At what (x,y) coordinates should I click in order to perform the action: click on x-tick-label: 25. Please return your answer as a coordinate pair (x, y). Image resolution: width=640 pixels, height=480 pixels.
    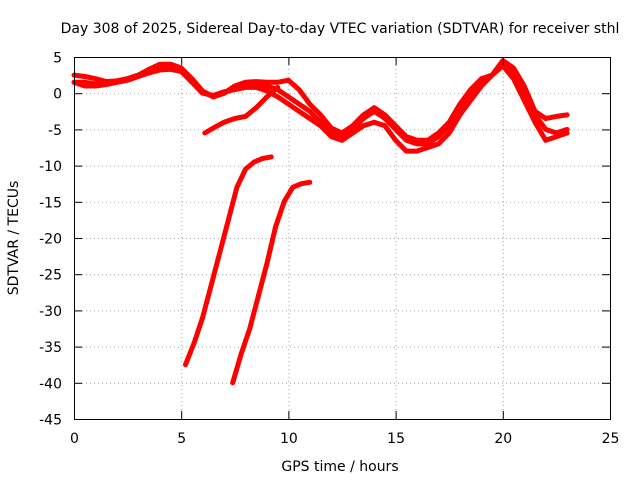
    Looking at the image, I should click on (611, 439).